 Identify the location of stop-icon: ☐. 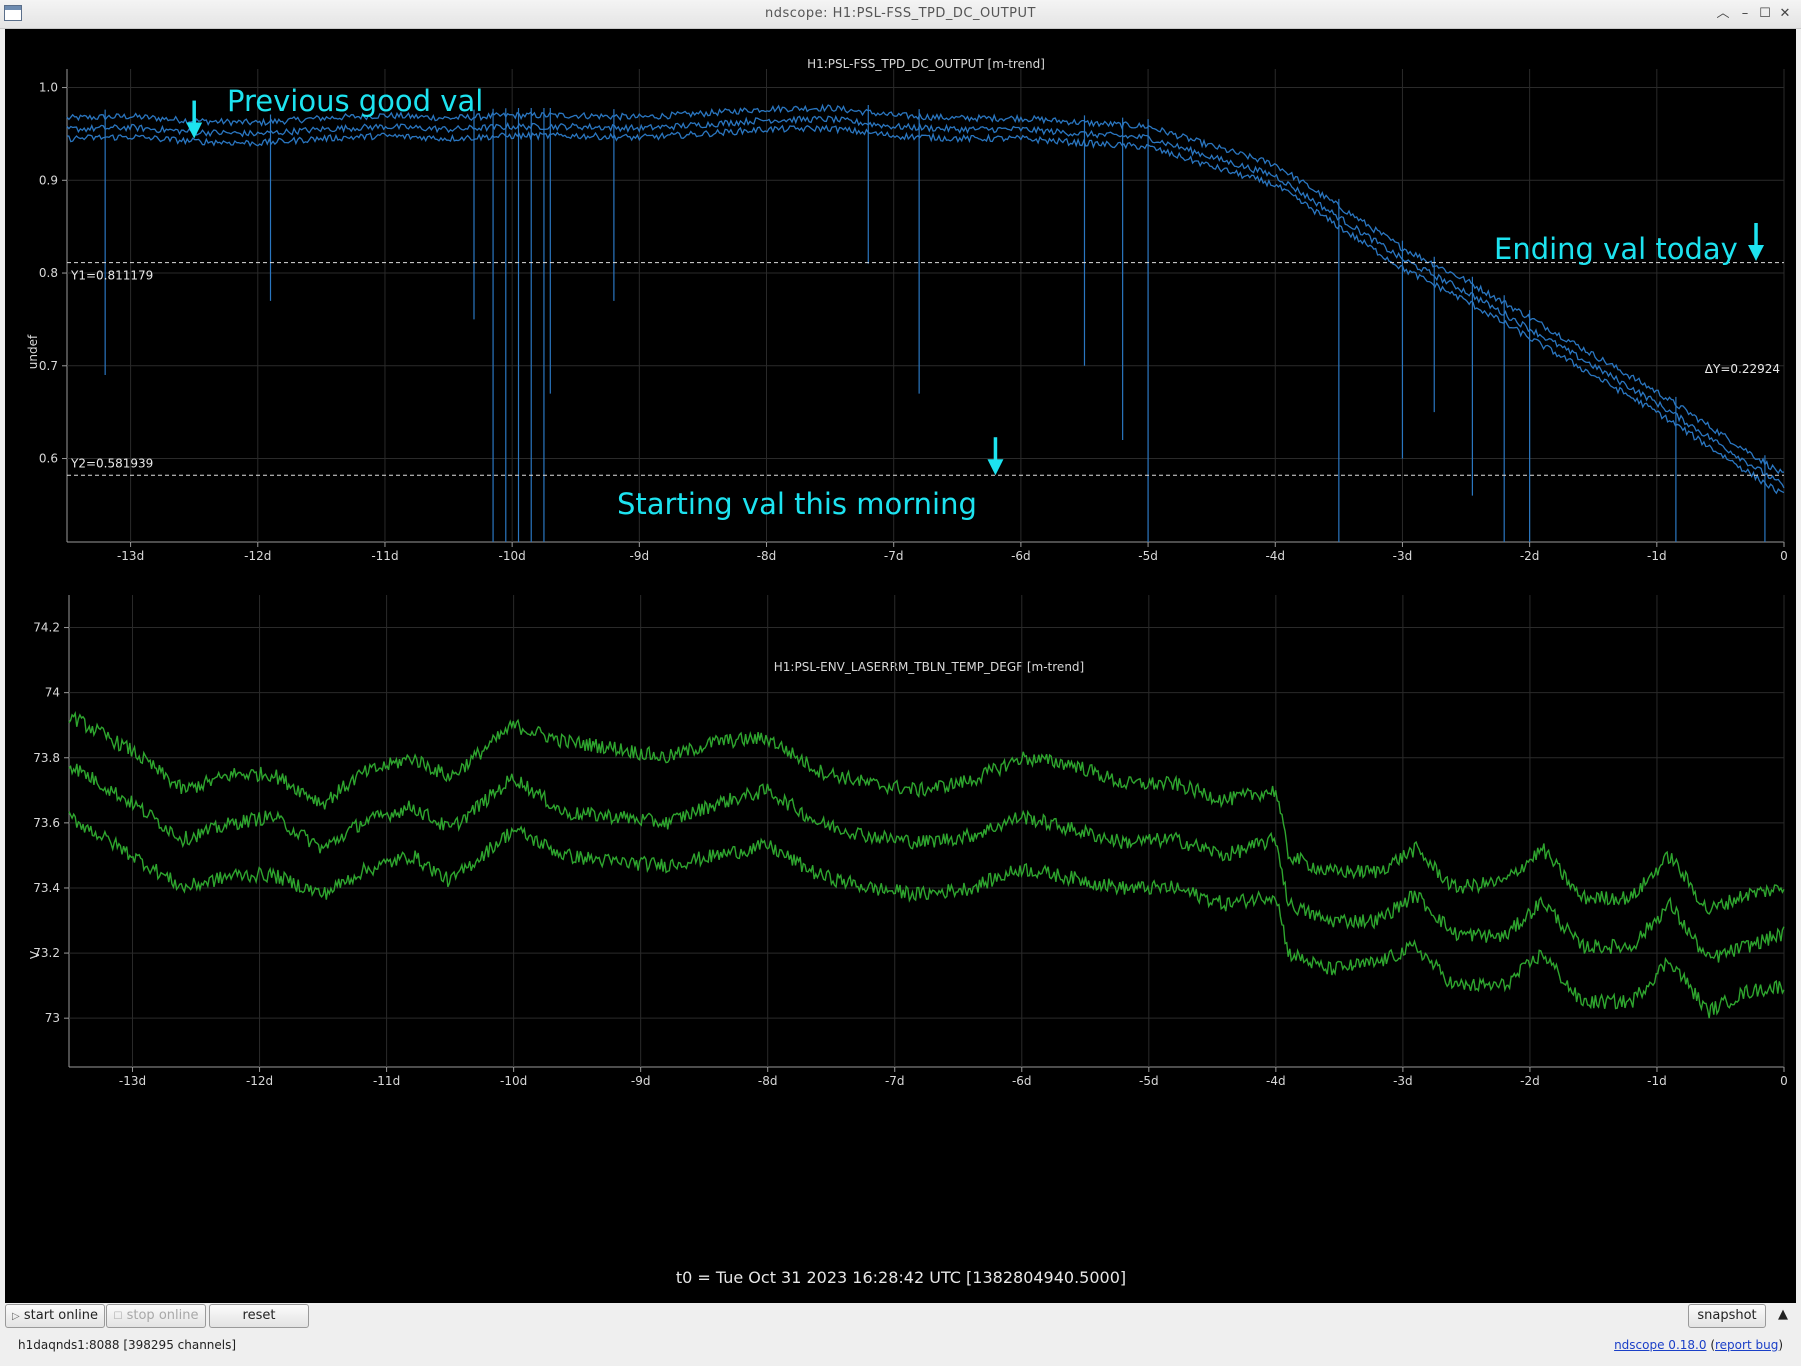
(118, 1316).